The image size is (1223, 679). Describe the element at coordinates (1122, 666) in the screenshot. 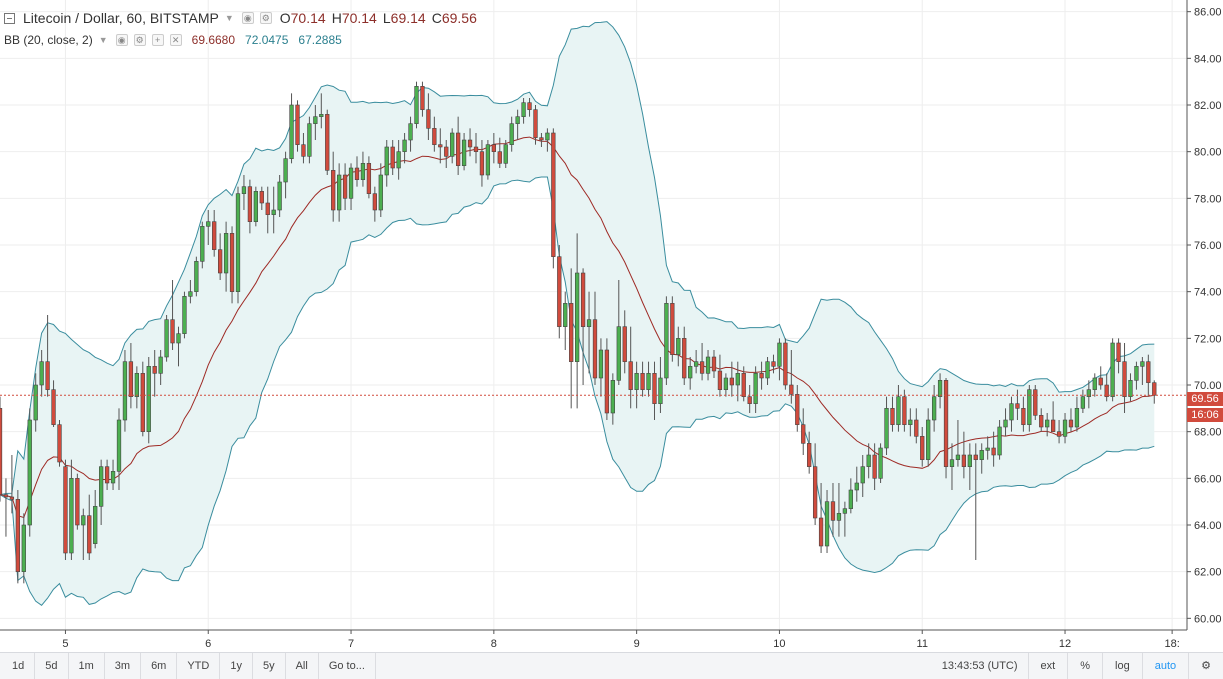

I see `log-toggle: log` at that location.